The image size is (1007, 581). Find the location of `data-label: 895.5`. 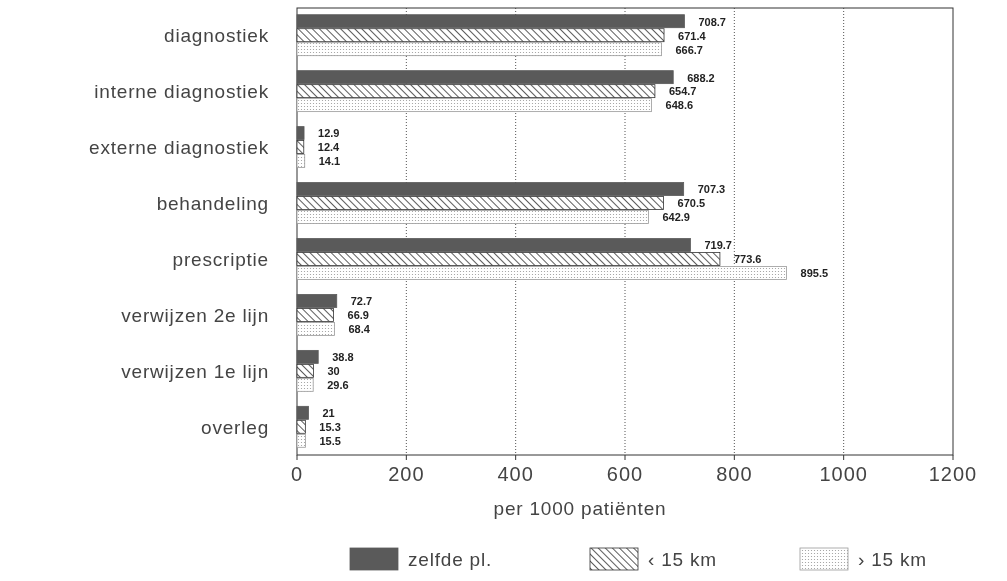

data-label: 895.5 is located at coordinates (814, 273).